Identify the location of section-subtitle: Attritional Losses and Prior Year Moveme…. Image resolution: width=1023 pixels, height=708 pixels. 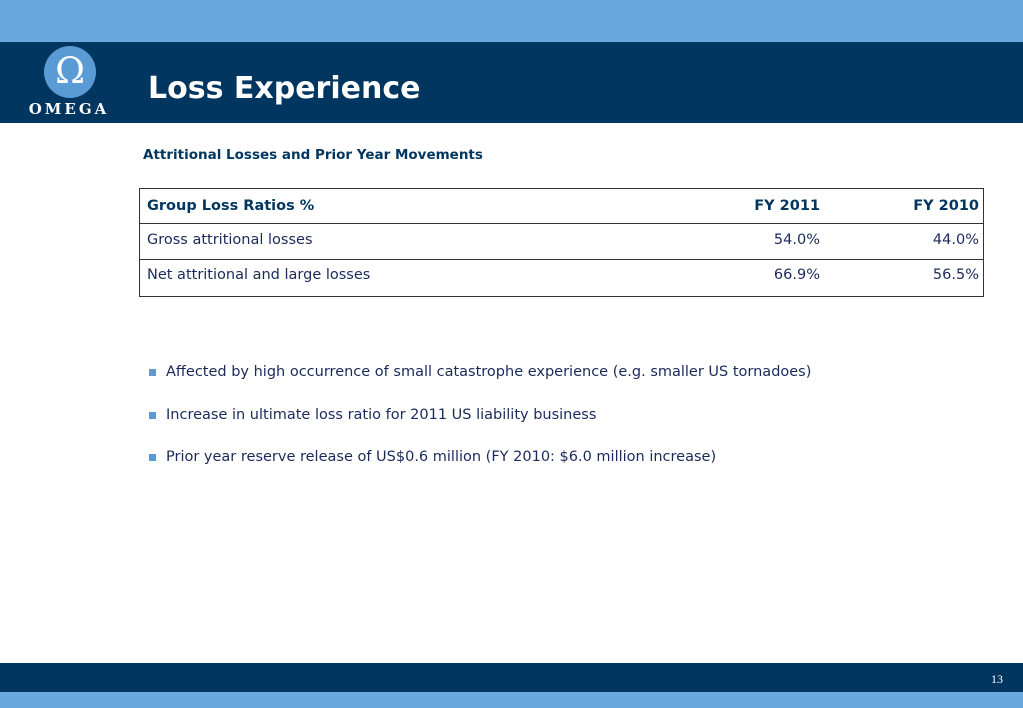
(313, 155).